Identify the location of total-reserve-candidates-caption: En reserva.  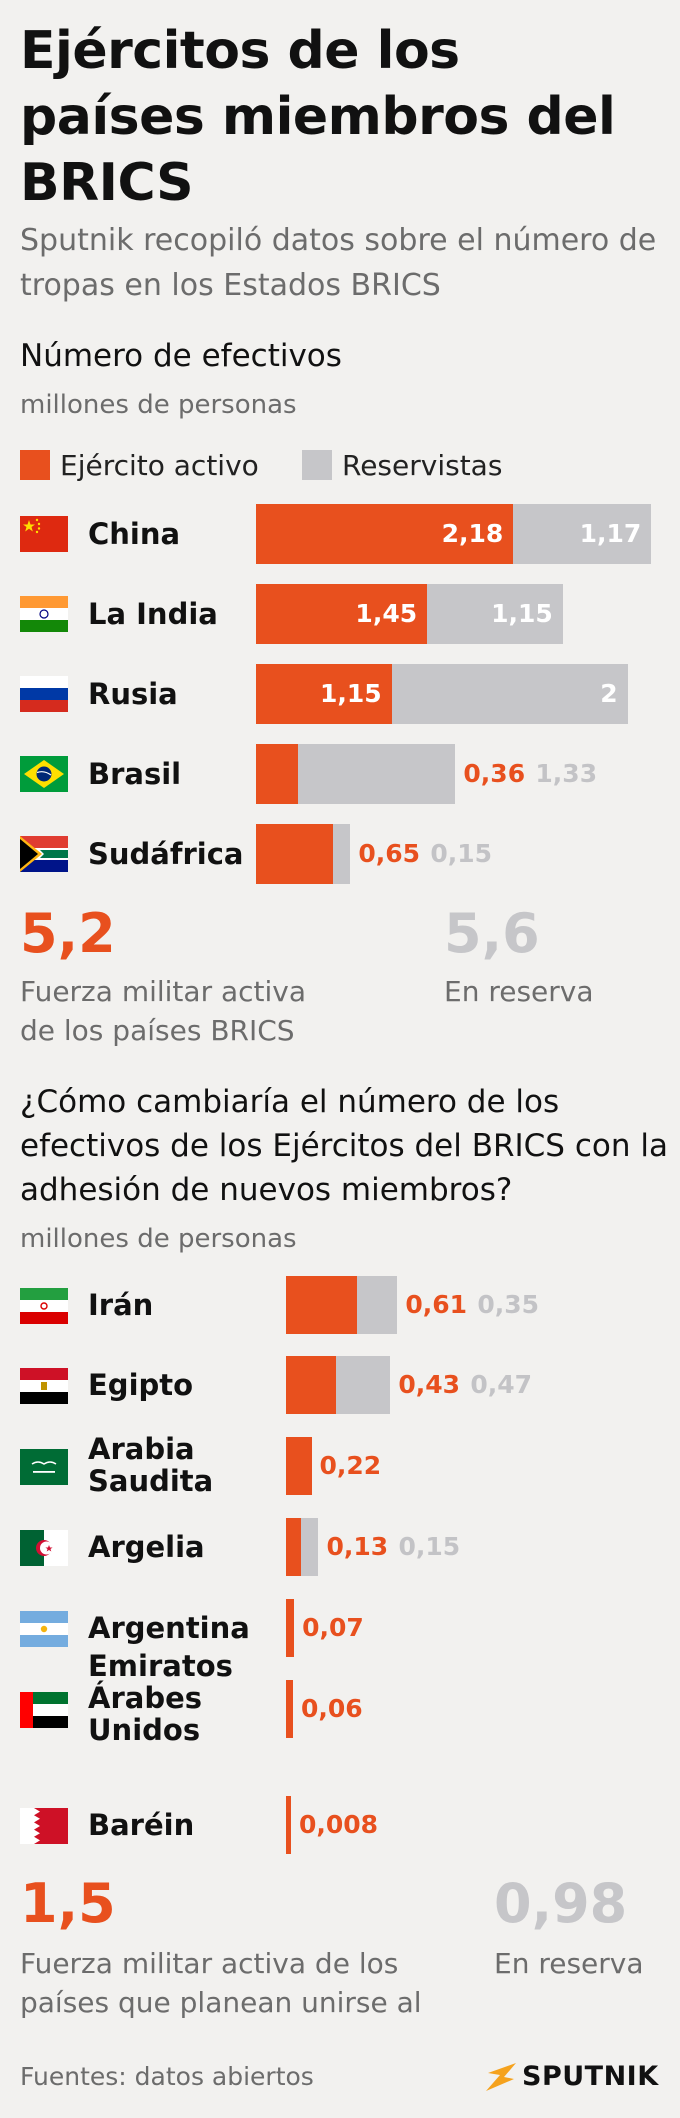
(569, 1963).